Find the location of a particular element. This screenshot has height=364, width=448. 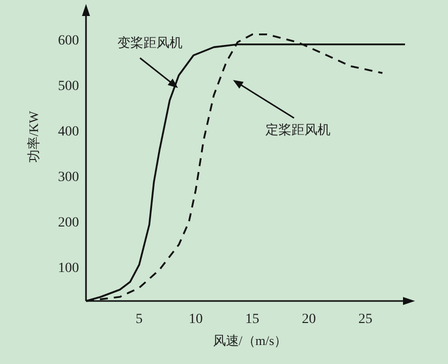

x-axis-title: 风速/（m/s） is located at coordinates (250, 340).